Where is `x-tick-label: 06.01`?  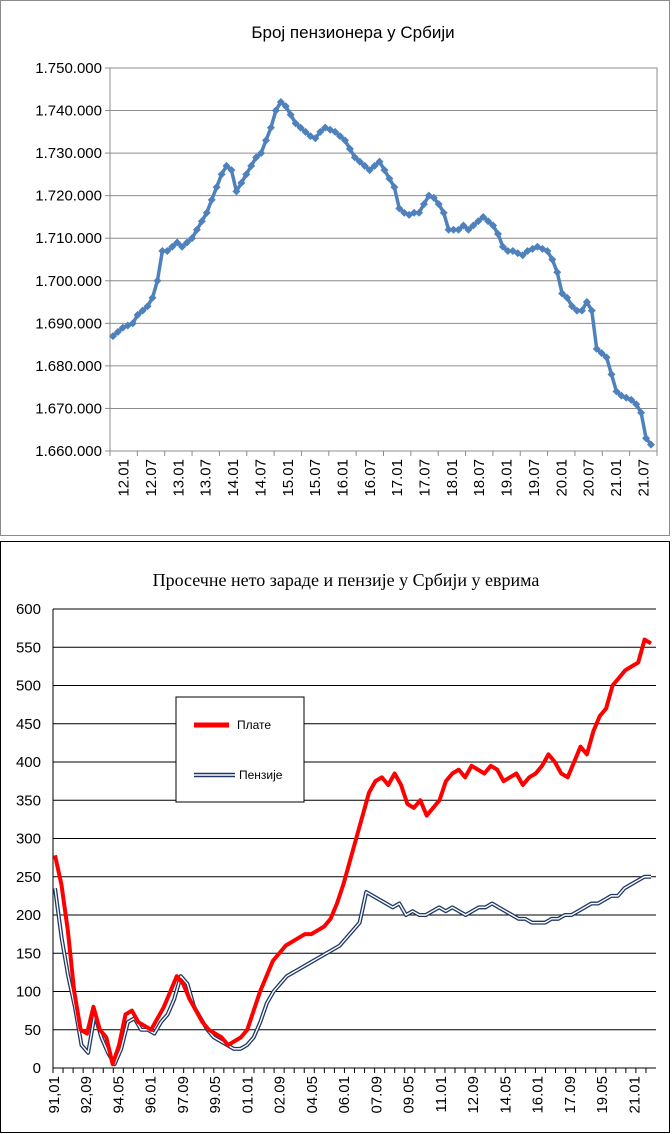
x-tick-label: 06.01 is located at coordinates (344, 1095).